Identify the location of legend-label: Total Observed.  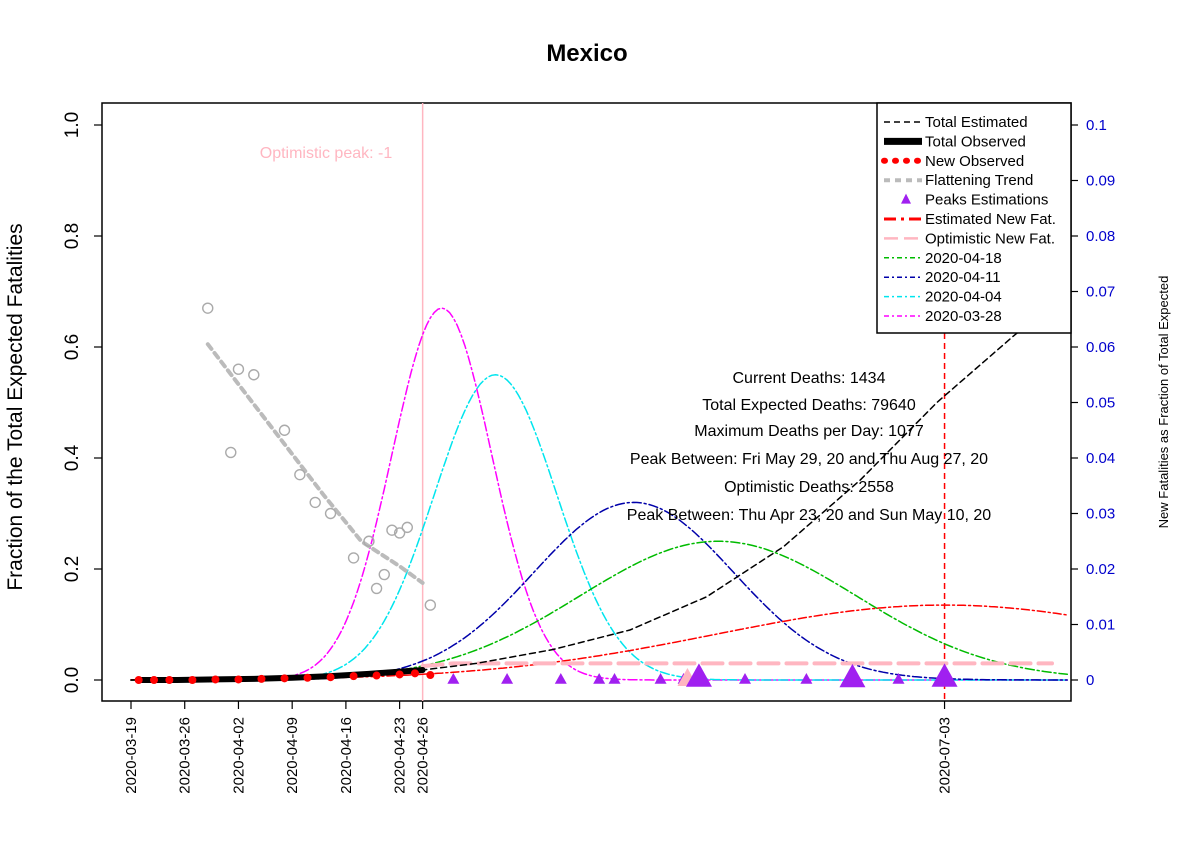
(975, 141).